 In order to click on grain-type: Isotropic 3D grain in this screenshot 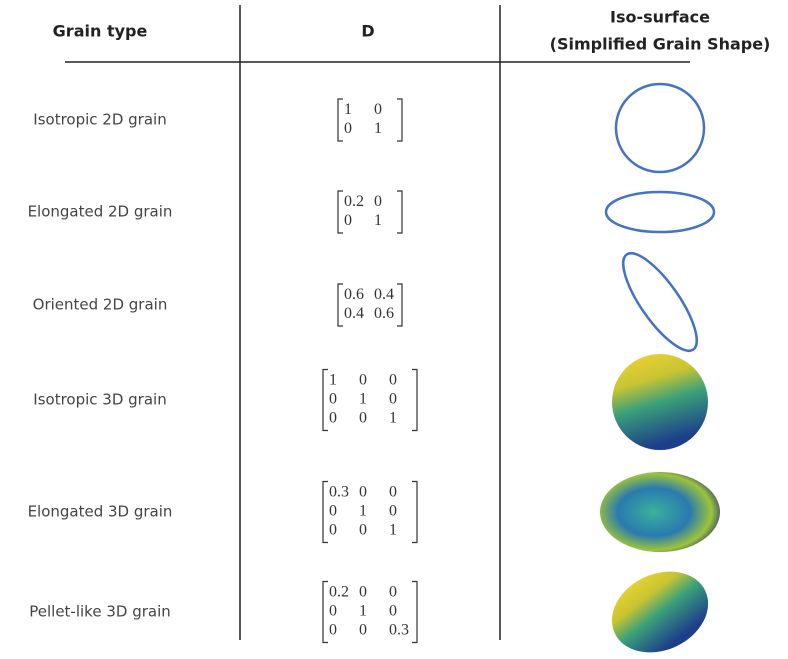, I will do `click(99, 400)`.